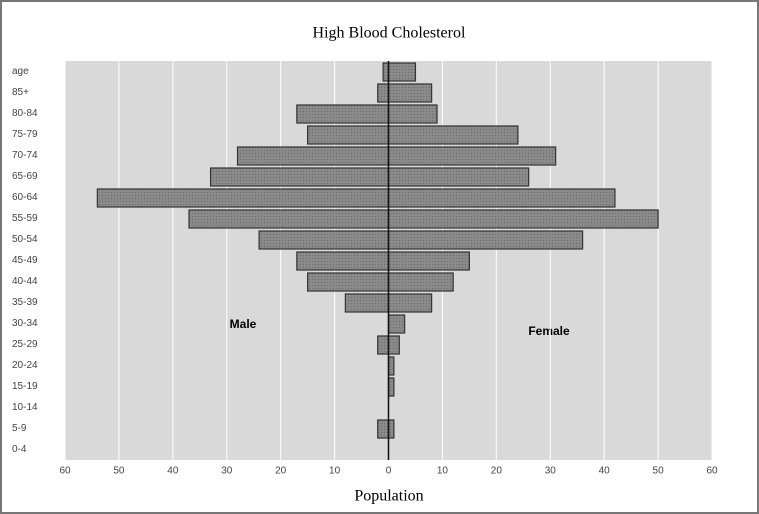 Image resolution: width=759 pixels, height=514 pixels. I want to click on y-tick-label: 55-59, so click(25, 218).